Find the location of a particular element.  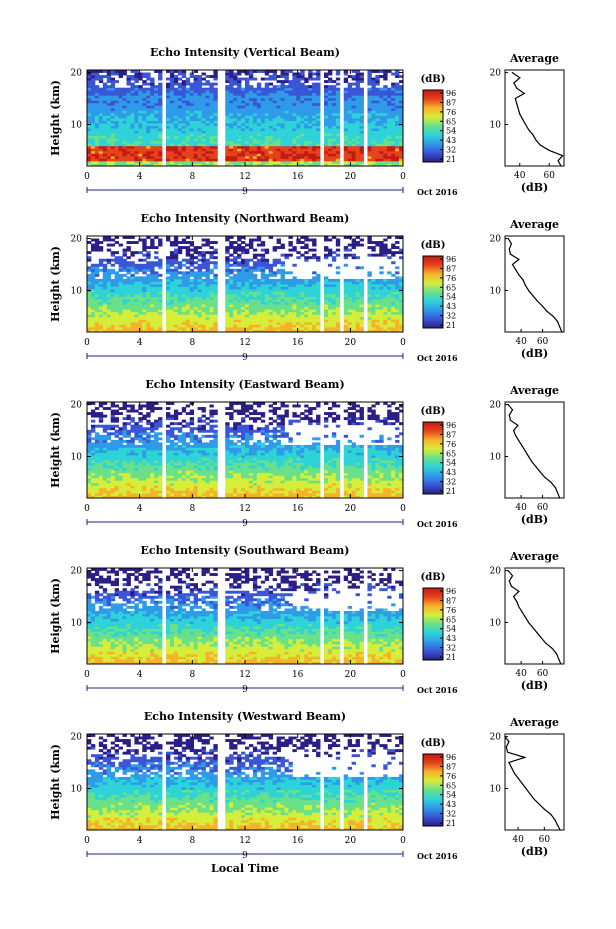

colorbar-tick-label: 76 is located at coordinates (451, 278).